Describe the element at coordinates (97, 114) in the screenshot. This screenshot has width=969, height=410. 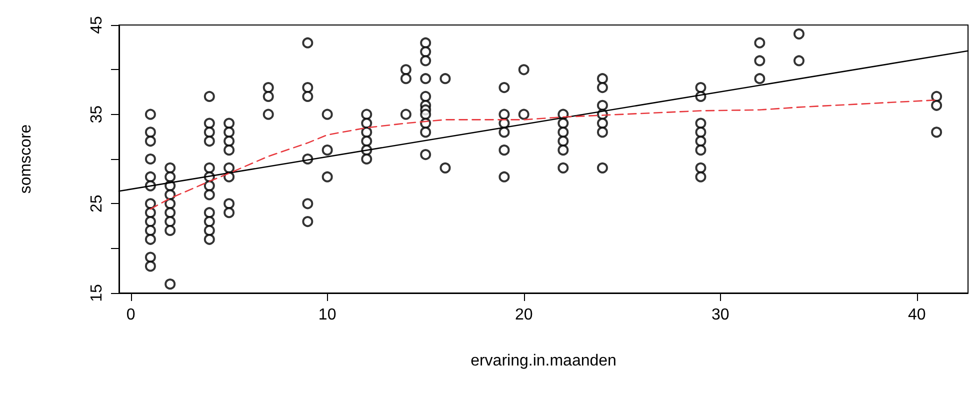
I see `y-tick-label: 35` at that location.